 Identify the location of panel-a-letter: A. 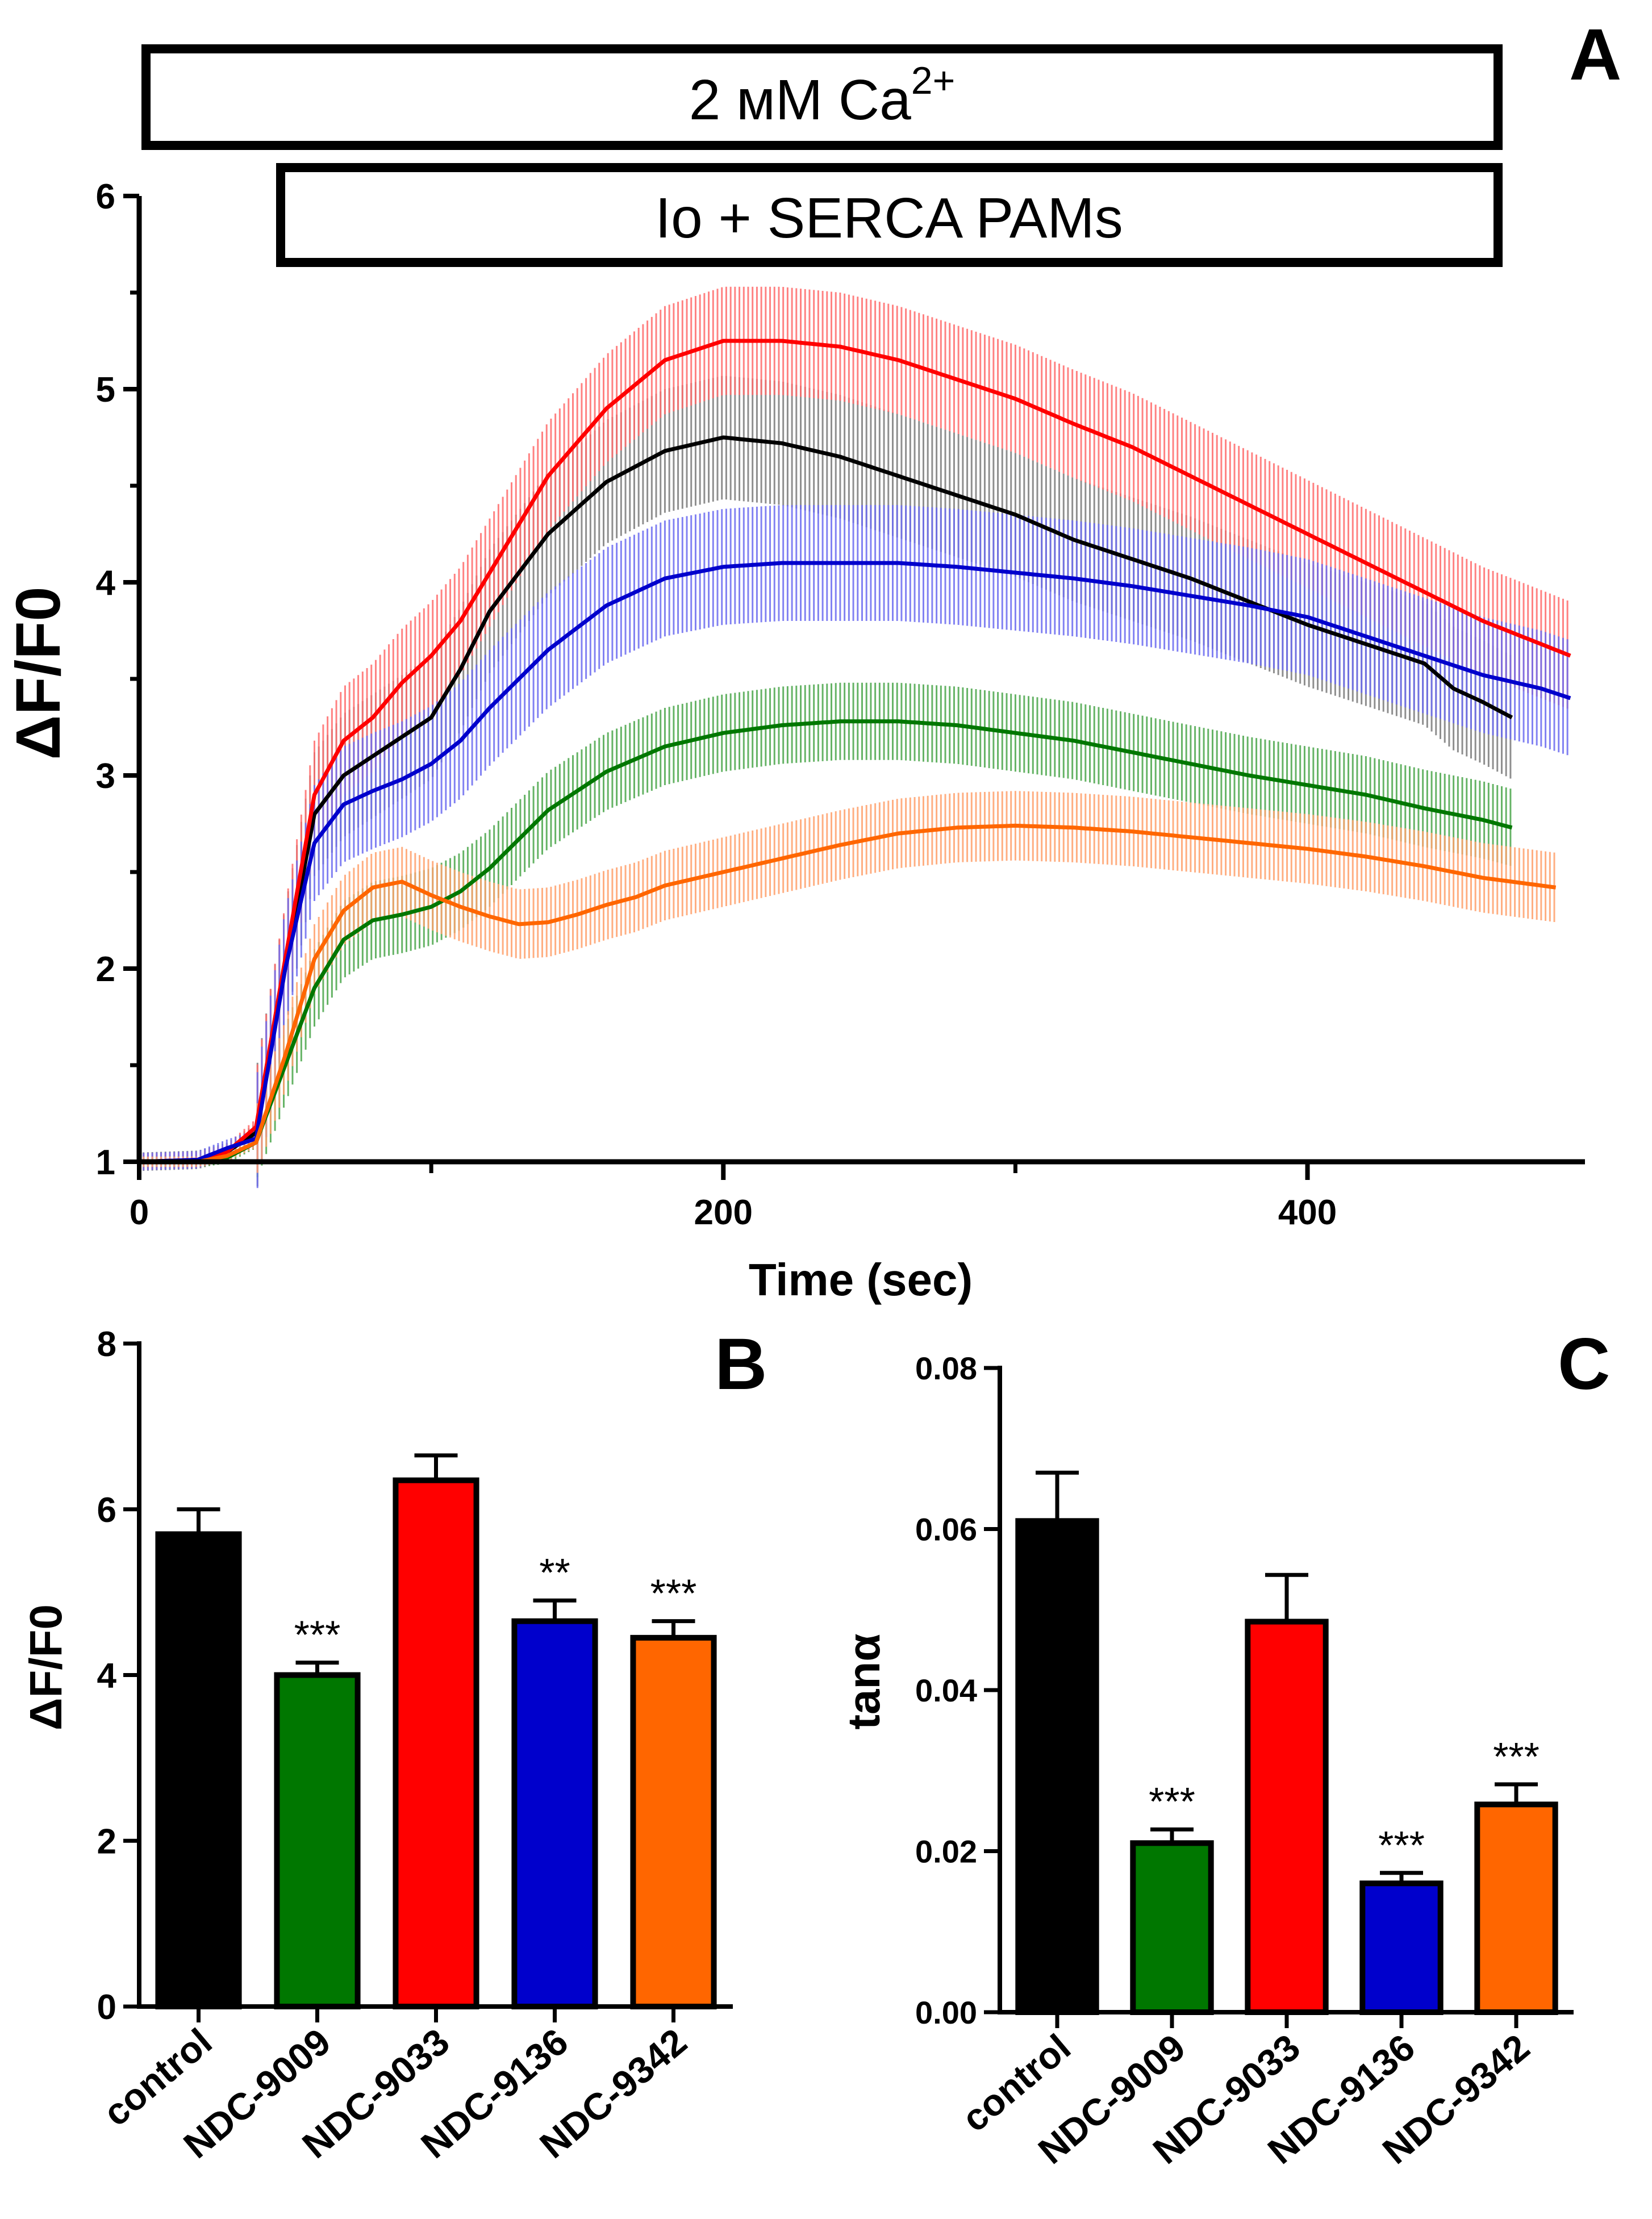
(1595, 54).